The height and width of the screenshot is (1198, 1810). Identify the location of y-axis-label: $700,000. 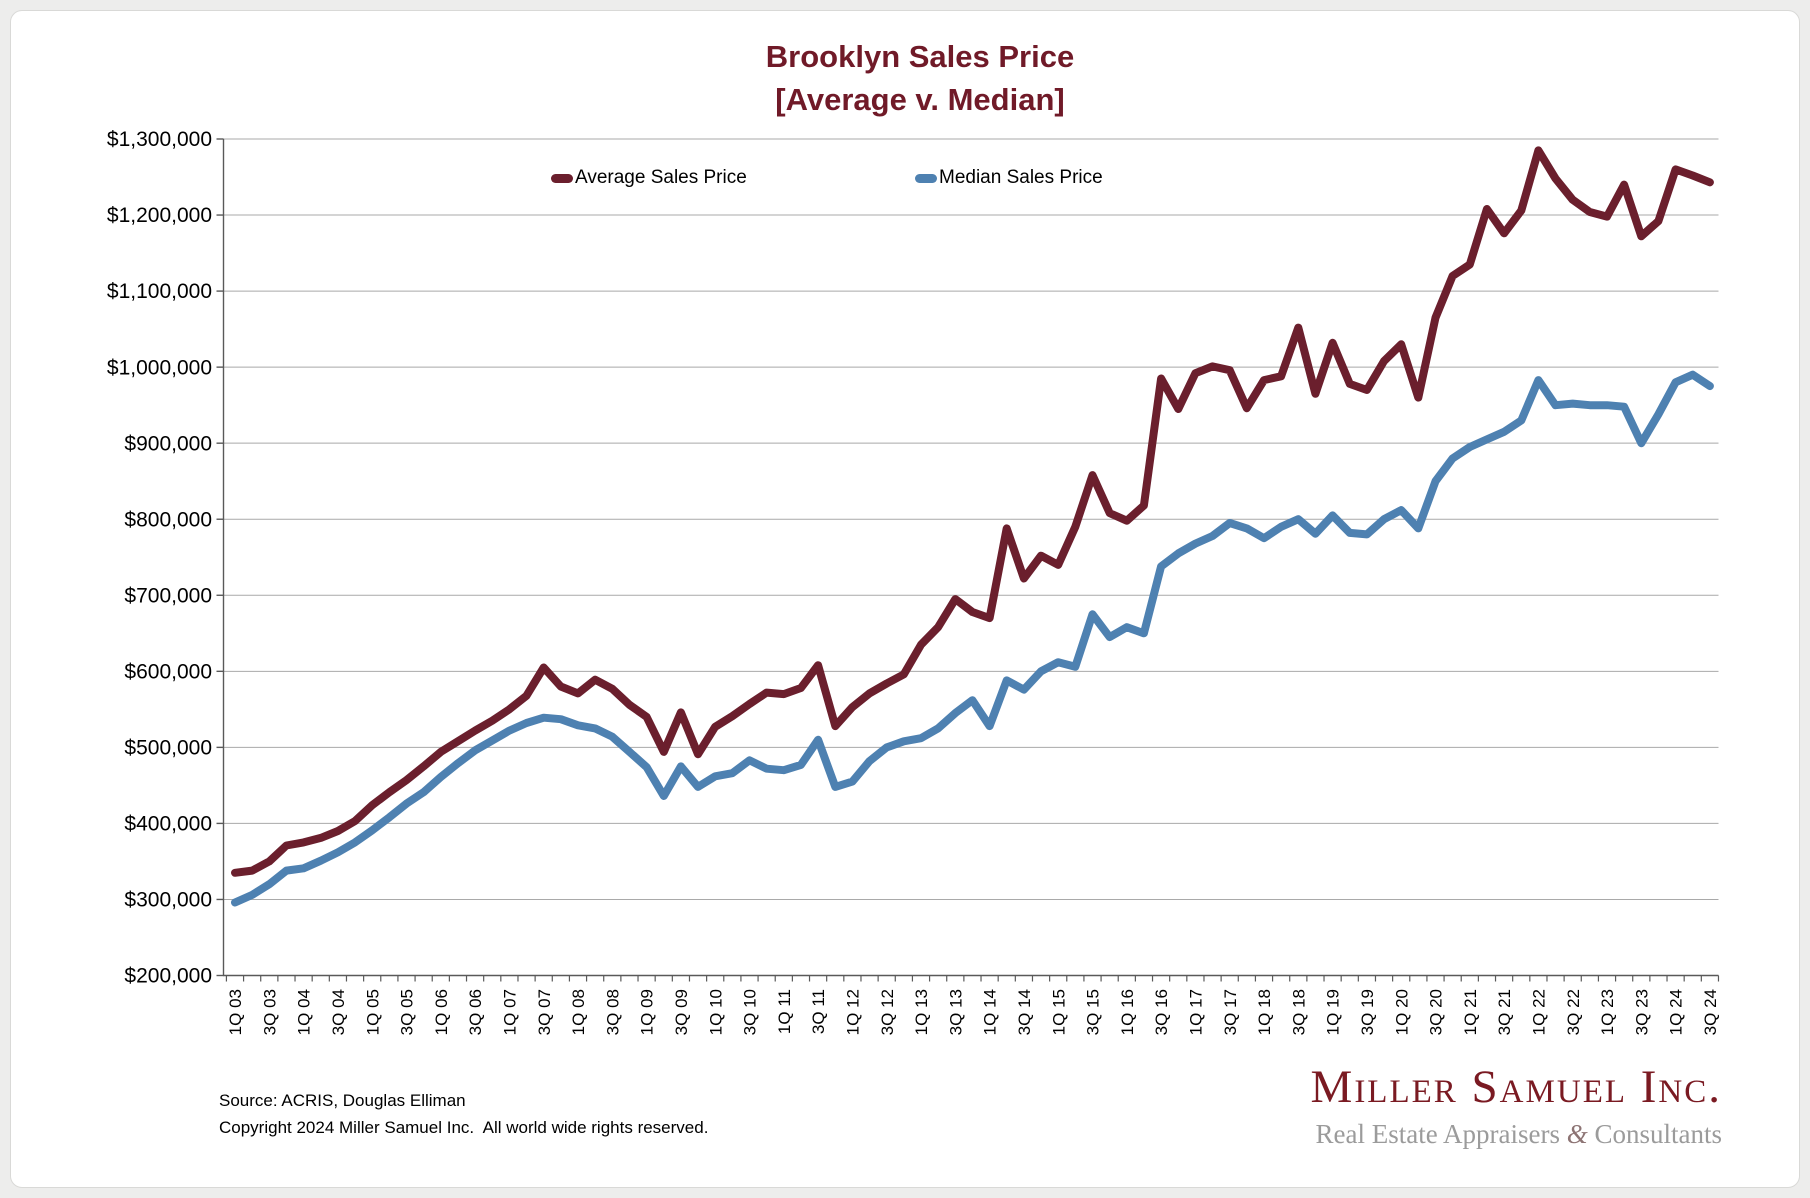
(168, 595).